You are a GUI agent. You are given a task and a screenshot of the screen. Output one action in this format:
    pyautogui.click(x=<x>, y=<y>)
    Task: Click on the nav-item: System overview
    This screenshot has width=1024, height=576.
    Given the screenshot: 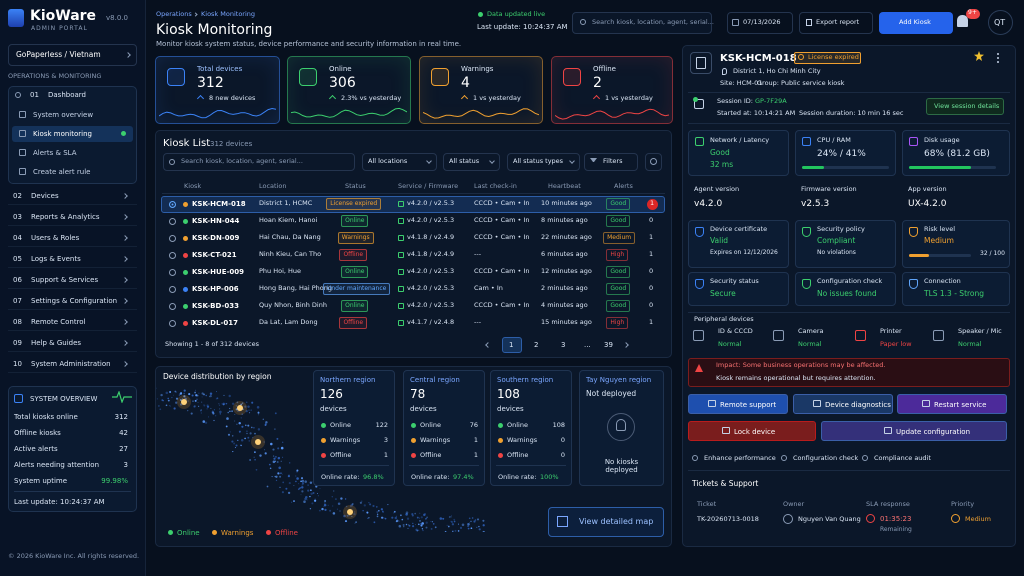 What is the action you would take?
    pyautogui.click(x=63, y=115)
    